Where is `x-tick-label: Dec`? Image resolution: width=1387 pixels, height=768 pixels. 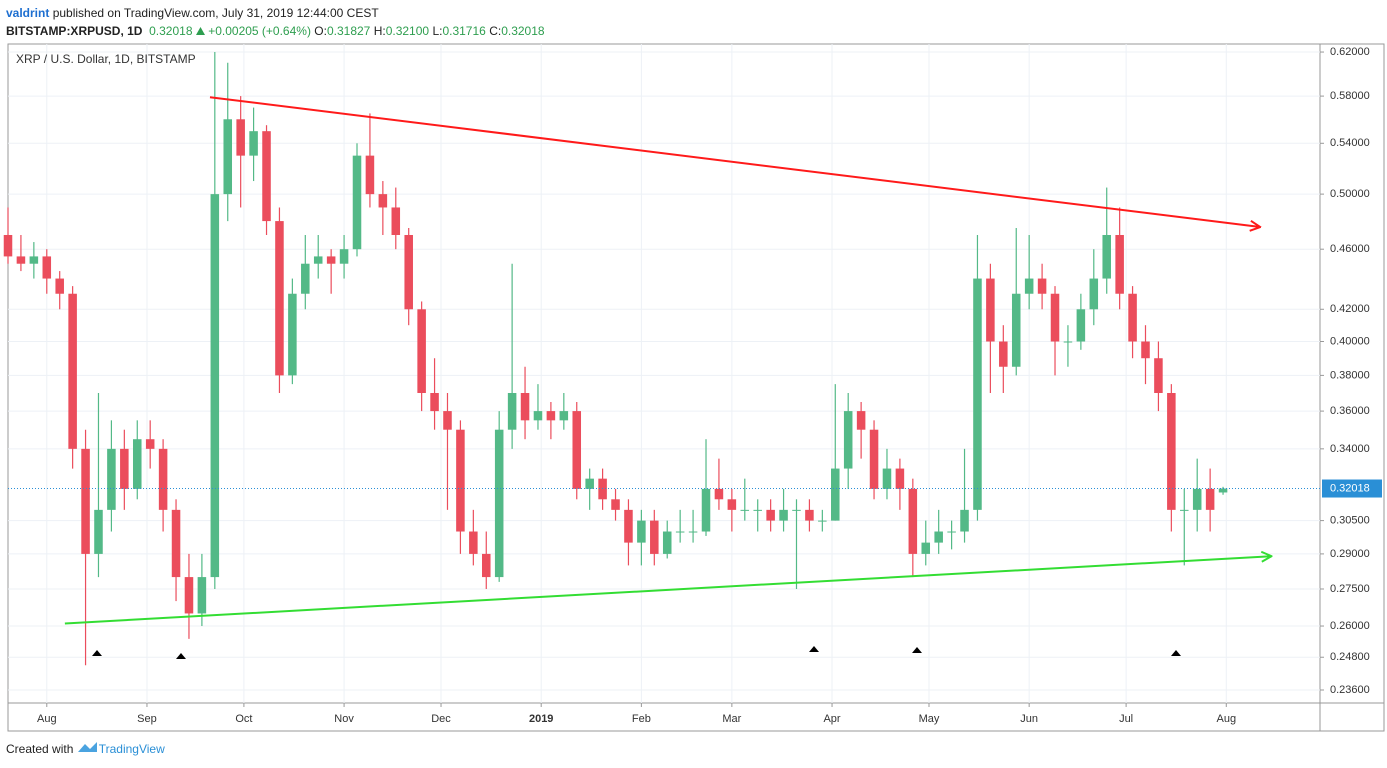 x-tick-label: Dec is located at coordinates (441, 719).